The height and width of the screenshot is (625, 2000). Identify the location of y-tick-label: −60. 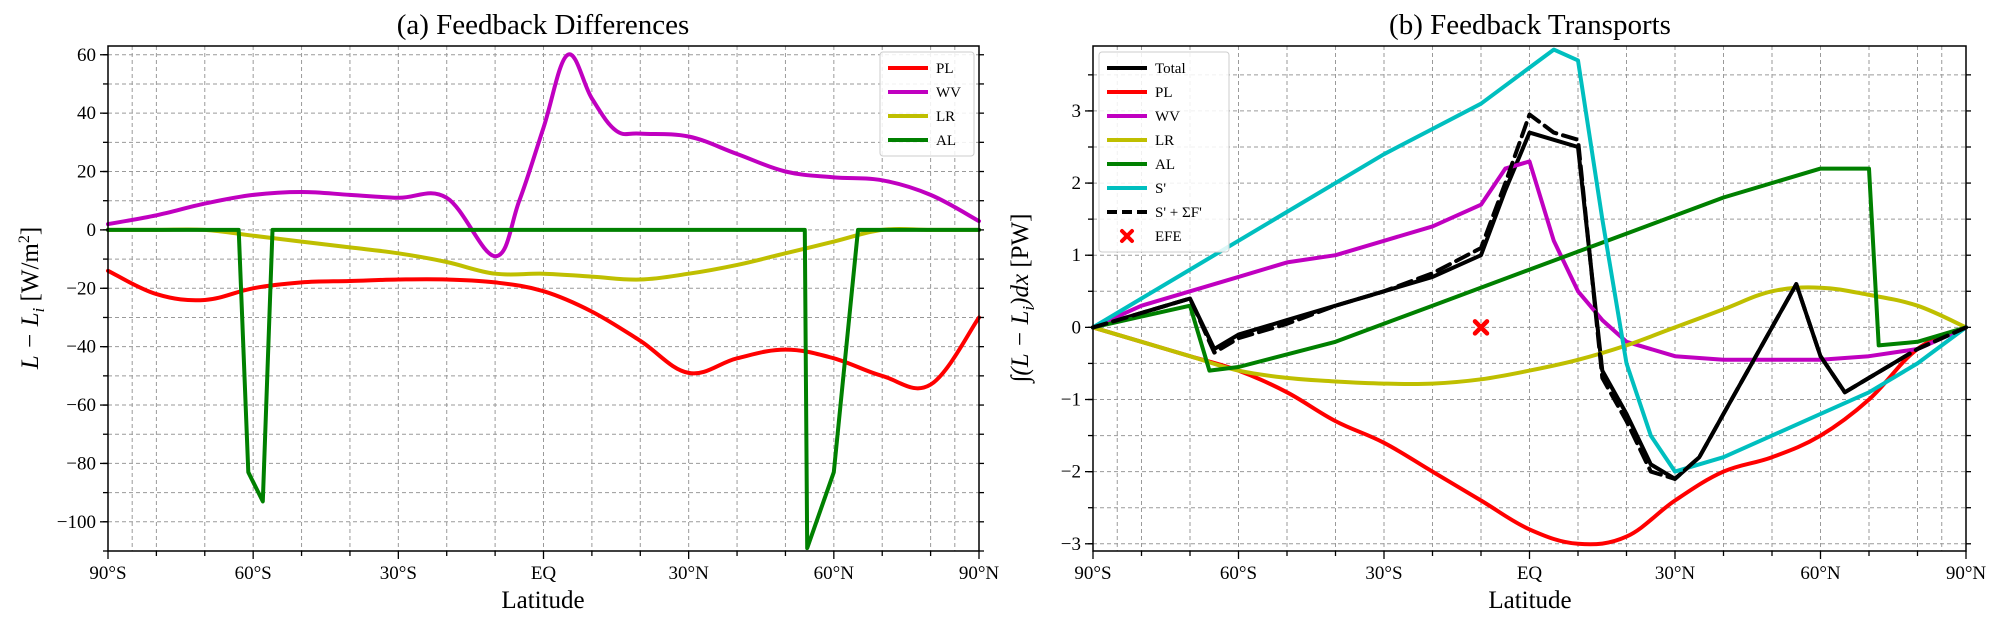
(81, 405).